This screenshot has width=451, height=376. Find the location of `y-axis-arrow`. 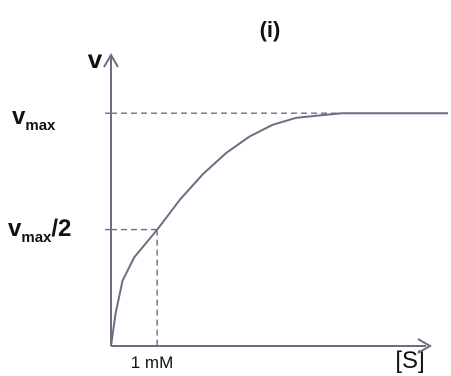

y-axis-arrow is located at coordinates (111, 60).